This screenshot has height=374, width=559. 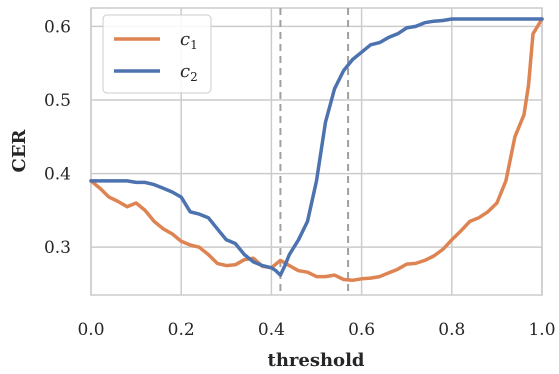 What do you see at coordinates (57, 175) in the screenshot?
I see `y-tick-label-1: 0.4` at bounding box center [57, 175].